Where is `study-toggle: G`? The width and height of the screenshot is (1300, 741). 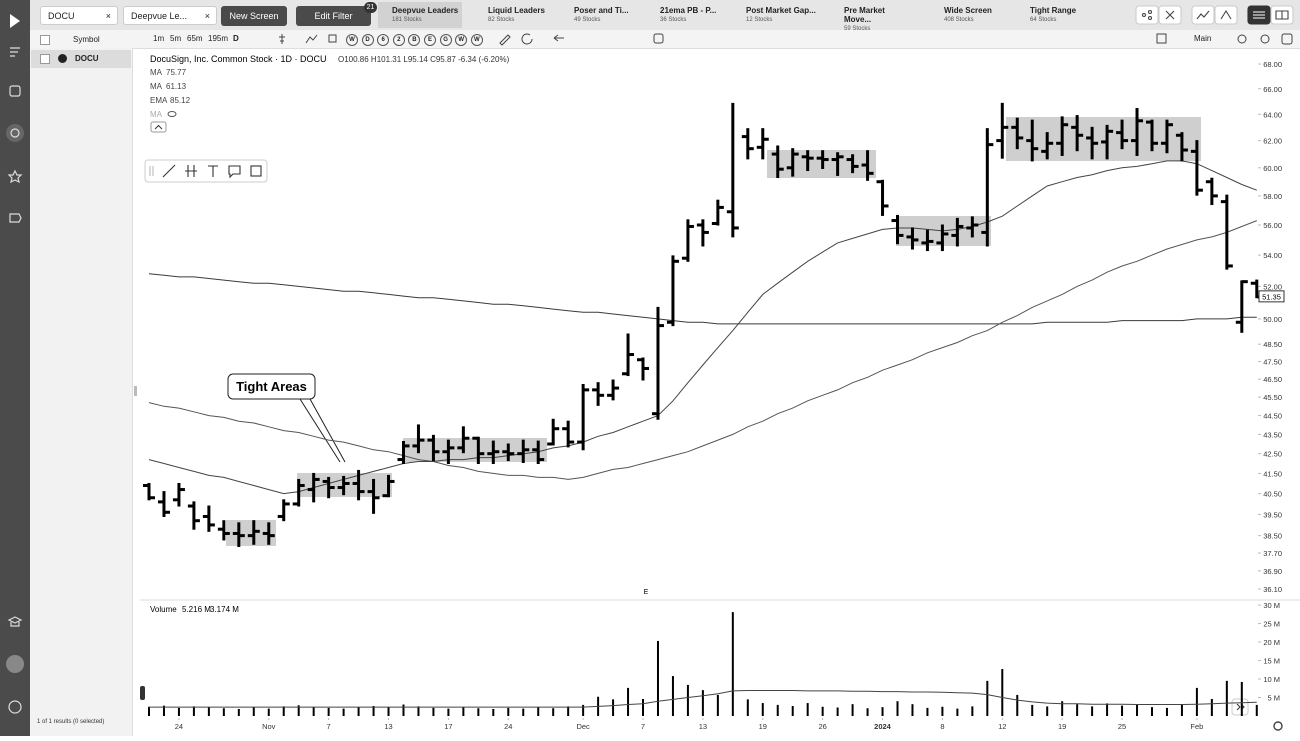 study-toggle: G is located at coordinates (445, 40).